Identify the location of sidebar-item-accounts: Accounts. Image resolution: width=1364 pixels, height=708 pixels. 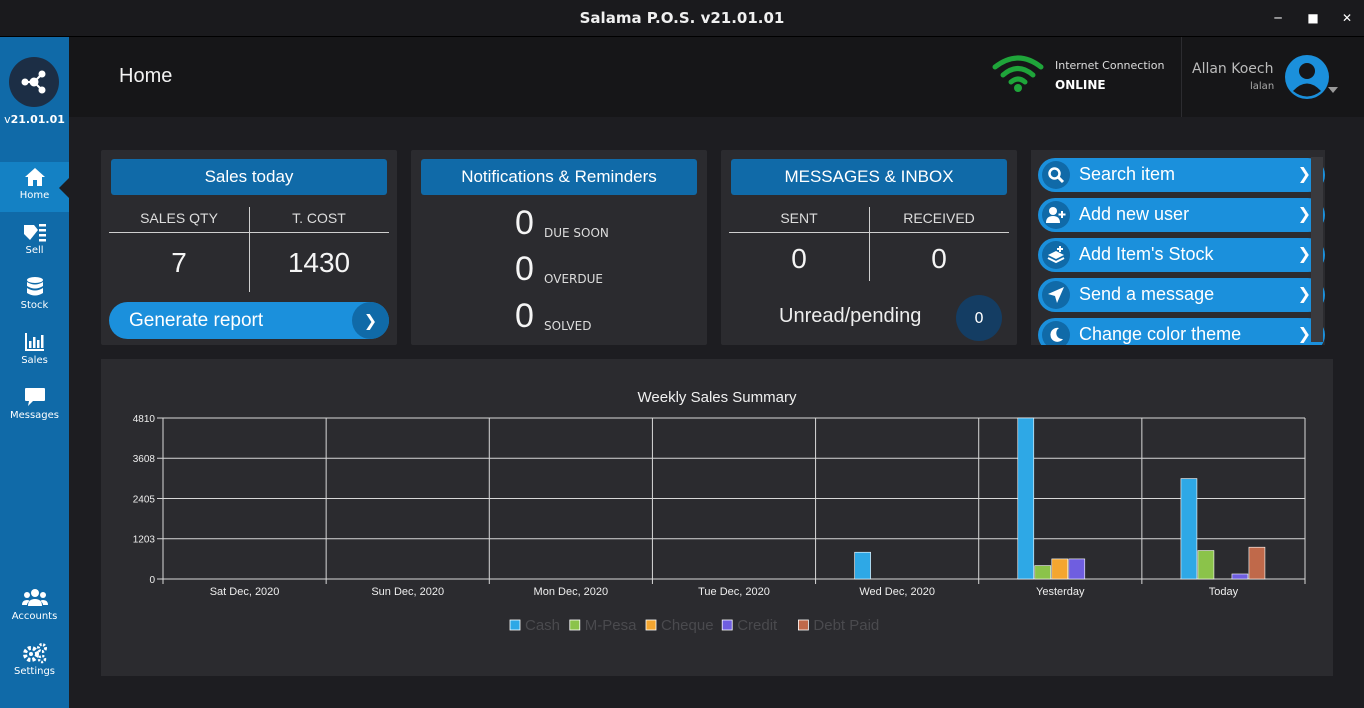
(34, 608).